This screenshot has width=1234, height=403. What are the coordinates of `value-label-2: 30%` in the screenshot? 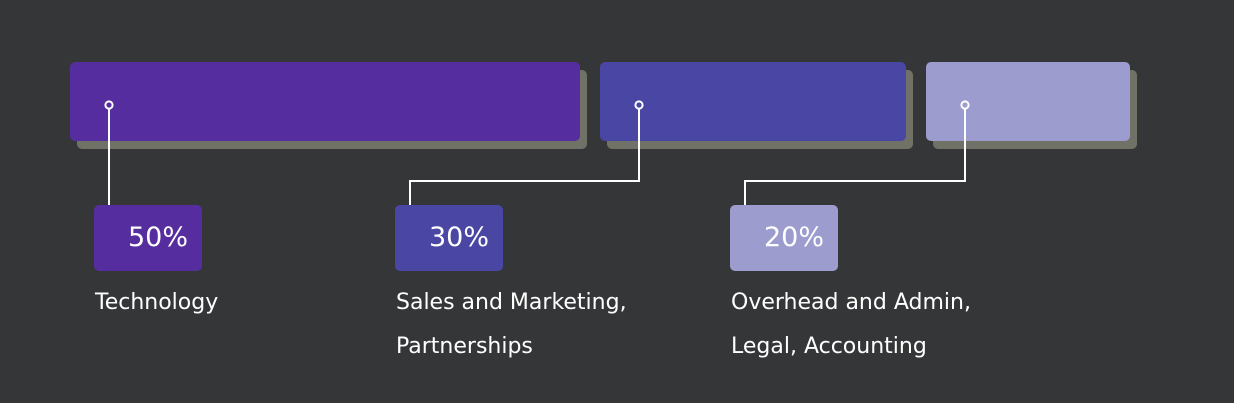 It's located at (459, 237).